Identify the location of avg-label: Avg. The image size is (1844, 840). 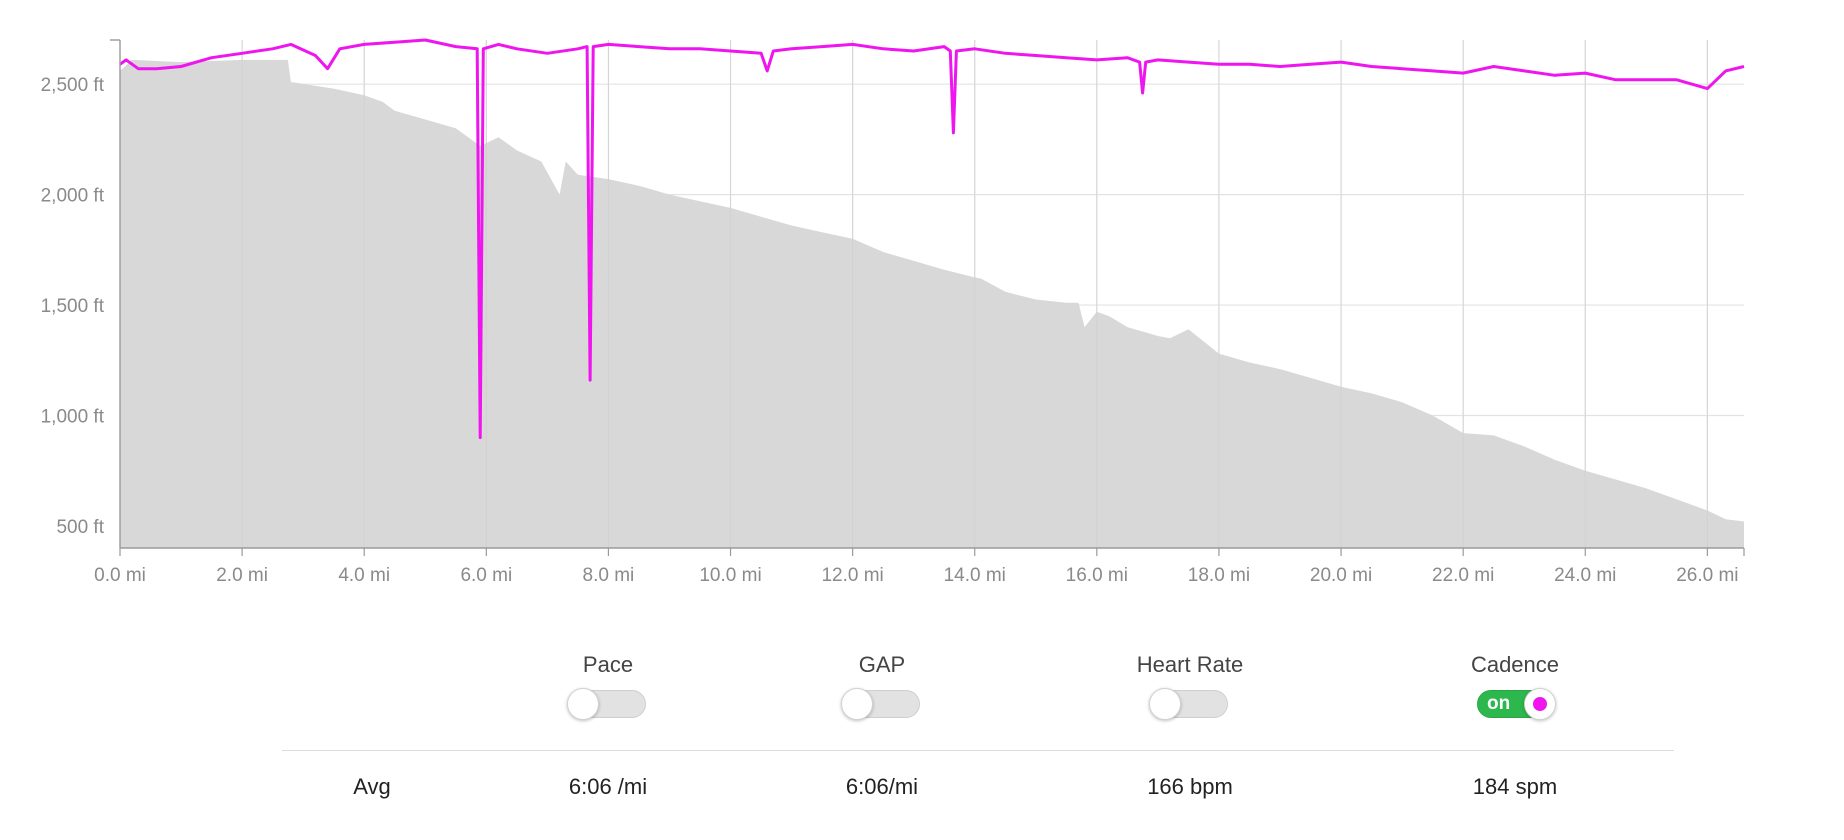
(372, 786).